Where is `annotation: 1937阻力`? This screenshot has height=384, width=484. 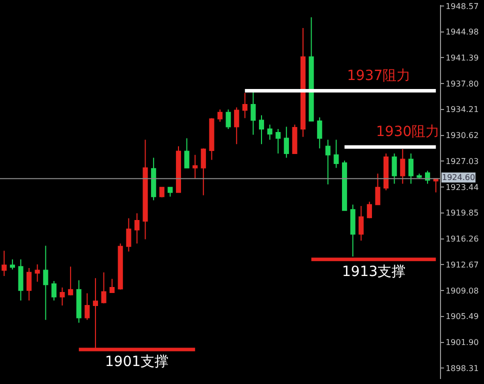
annotation: 1937阻力 is located at coordinates (379, 76).